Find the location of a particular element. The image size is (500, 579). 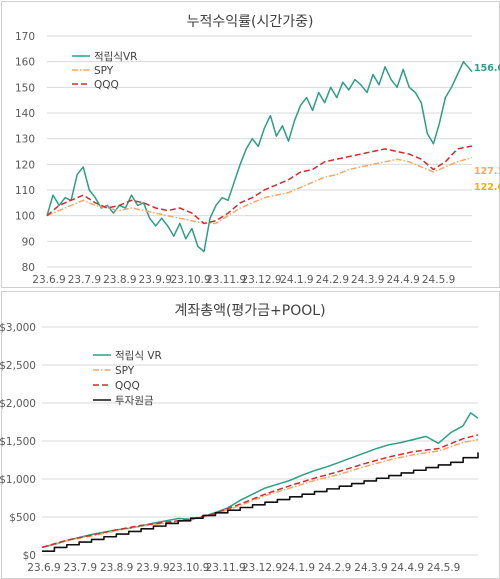

y-tick-label: 120 is located at coordinates (25, 165).